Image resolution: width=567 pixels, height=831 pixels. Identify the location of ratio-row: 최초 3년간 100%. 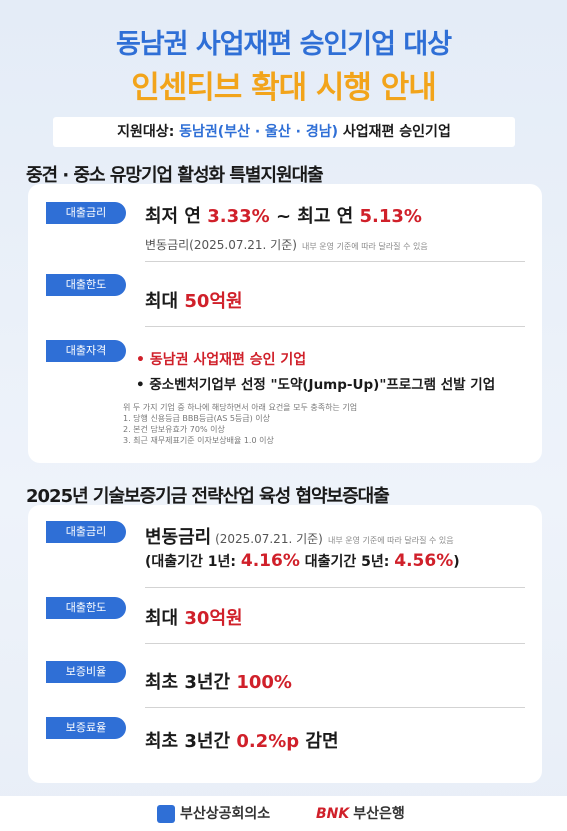
(218, 681).